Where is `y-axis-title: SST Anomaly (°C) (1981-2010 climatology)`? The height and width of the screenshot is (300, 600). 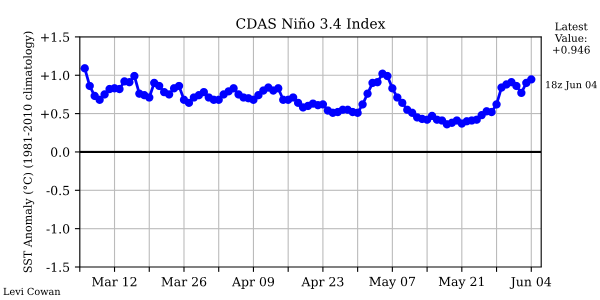 y-axis-title: SST Anomaly (°C) (1981-2010 climatology) is located at coordinates (28, 152).